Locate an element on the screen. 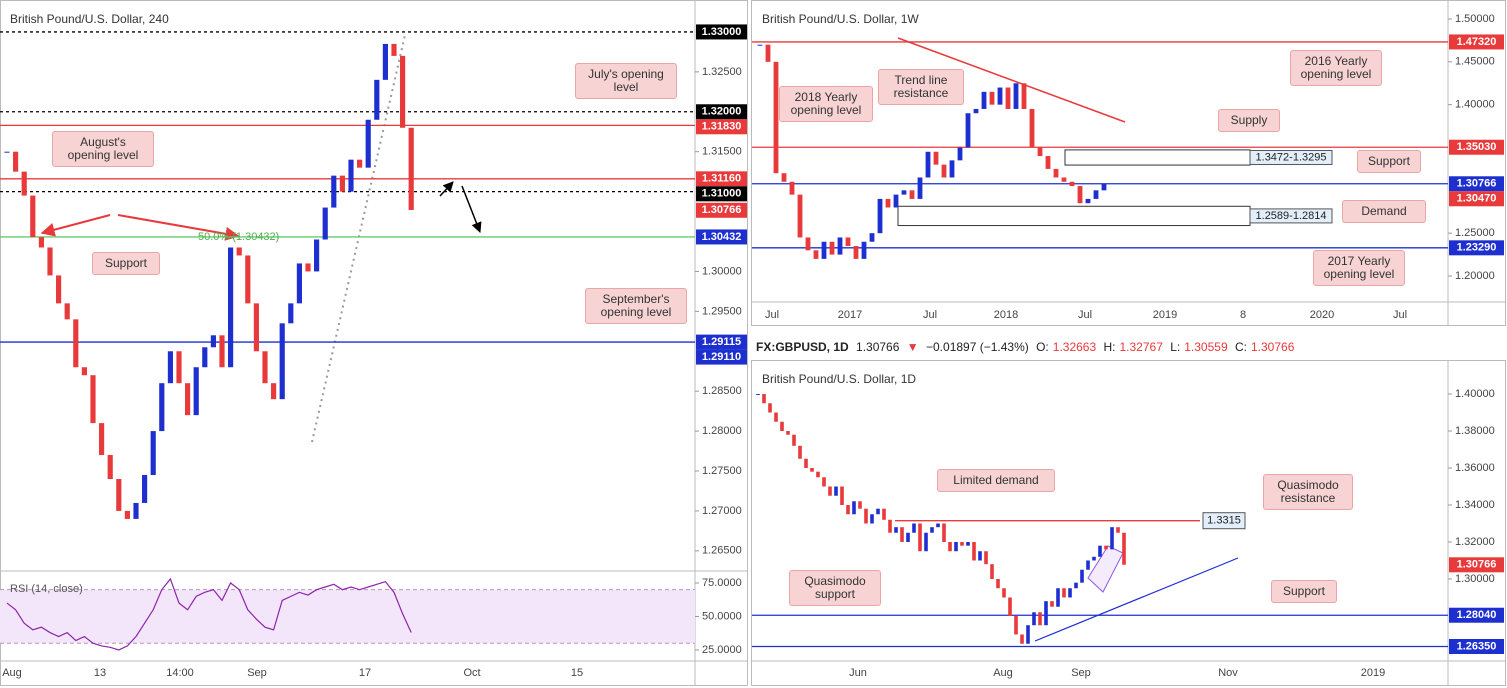 This screenshot has height=688, width=1507. zone-label-box is located at coordinates (1291, 157).